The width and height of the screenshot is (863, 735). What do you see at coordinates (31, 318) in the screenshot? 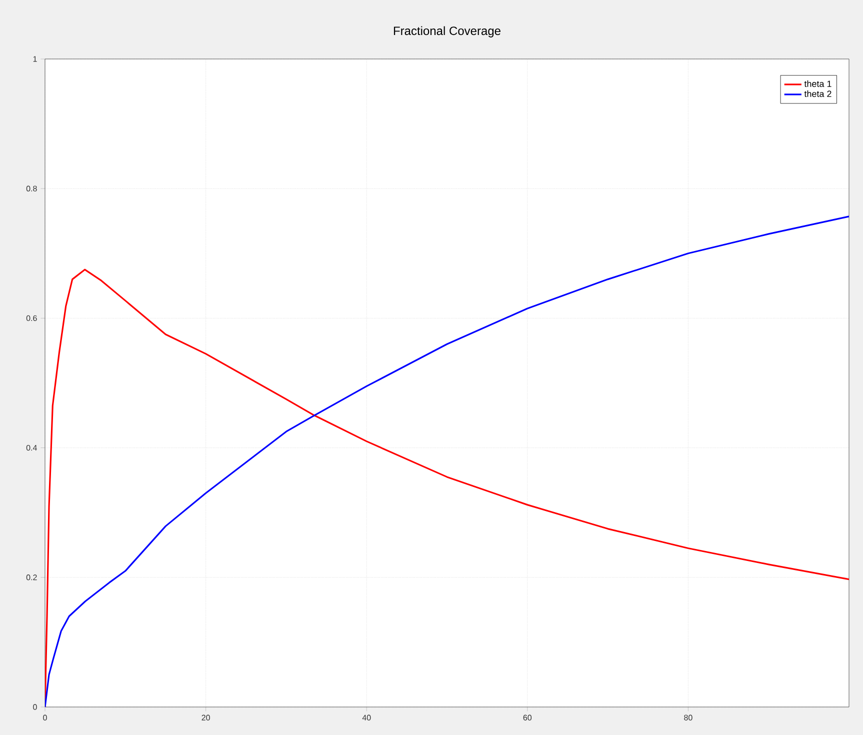
I see `y-tick-label: 0.6` at bounding box center [31, 318].